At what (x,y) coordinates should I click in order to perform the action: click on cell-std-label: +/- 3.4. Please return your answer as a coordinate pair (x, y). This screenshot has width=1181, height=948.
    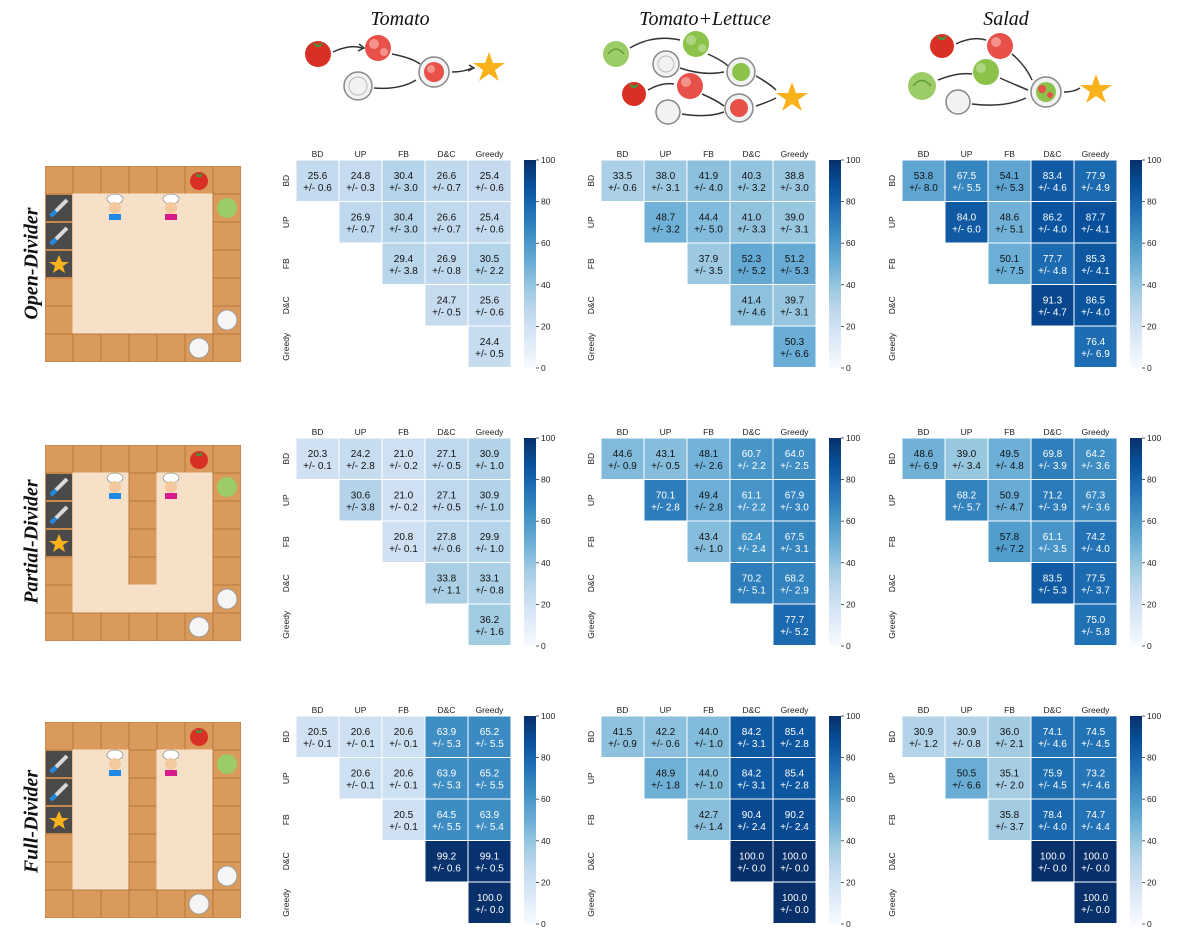
    Looking at the image, I should click on (966, 466).